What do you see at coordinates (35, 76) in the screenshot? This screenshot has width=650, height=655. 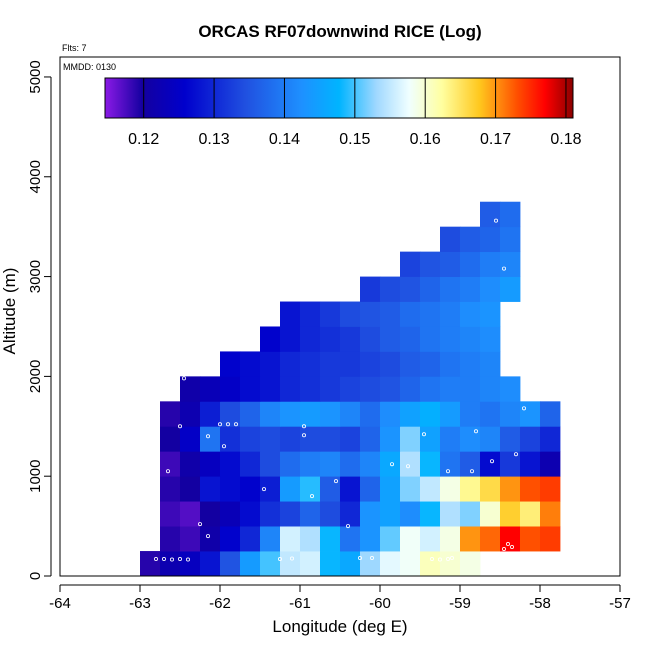 I see `y-tick-label: 5000` at bounding box center [35, 76].